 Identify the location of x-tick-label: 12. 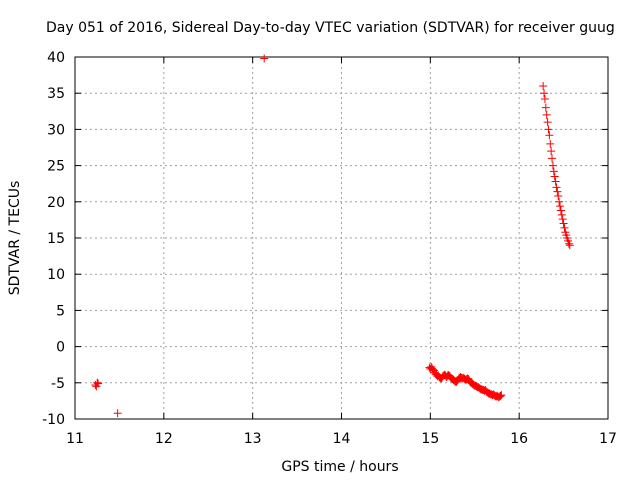
(164, 439).